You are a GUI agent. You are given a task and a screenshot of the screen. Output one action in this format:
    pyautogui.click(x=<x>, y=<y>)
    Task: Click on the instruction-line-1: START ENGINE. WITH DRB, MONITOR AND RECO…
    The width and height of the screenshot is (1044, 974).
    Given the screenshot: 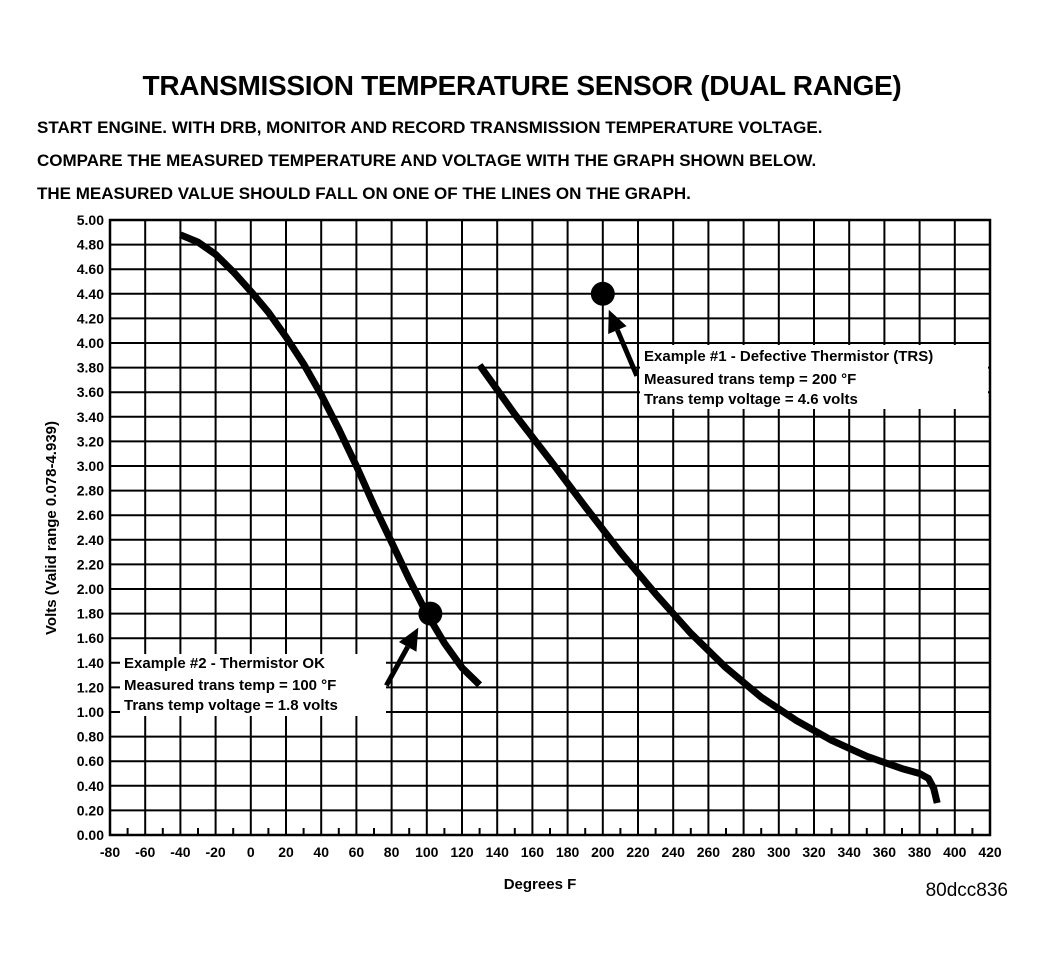 What is the action you would take?
    pyautogui.click(x=430, y=127)
    